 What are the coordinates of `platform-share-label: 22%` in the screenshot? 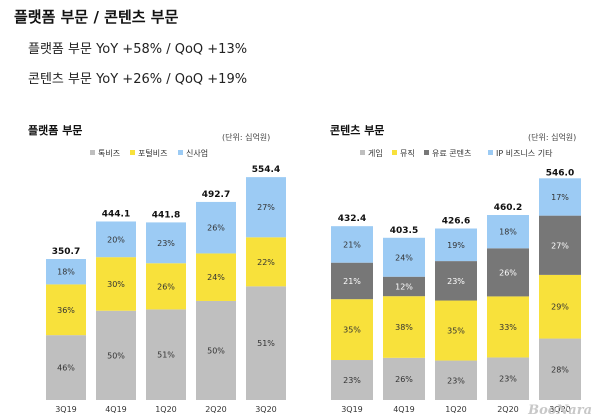 It's located at (266, 262).